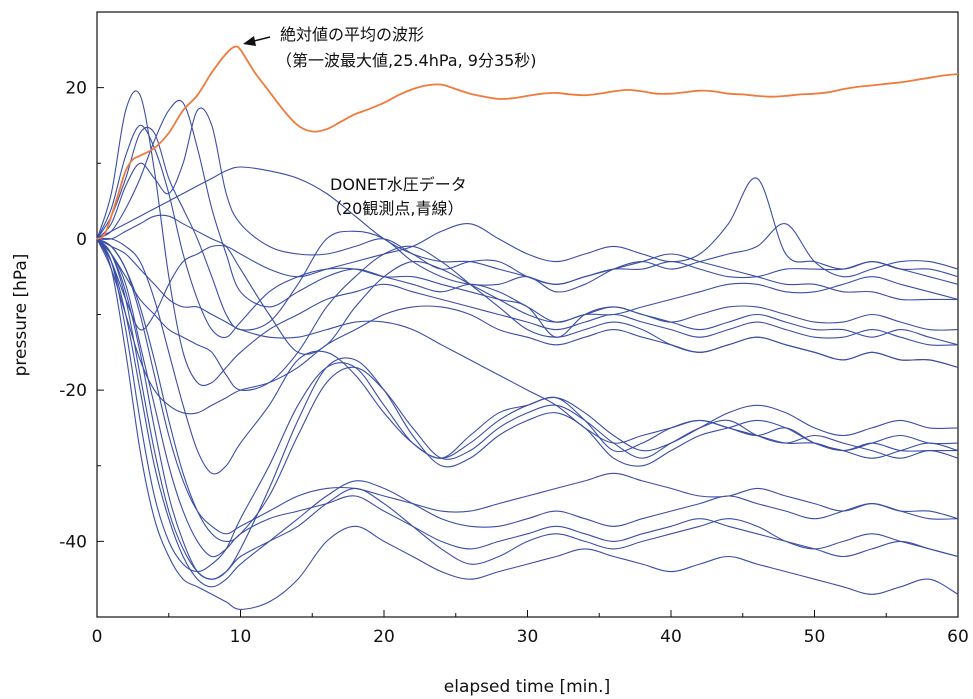 The image size is (973, 699). Describe the element at coordinates (528, 637) in the screenshot. I see `x-tick-label: 30` at that location.